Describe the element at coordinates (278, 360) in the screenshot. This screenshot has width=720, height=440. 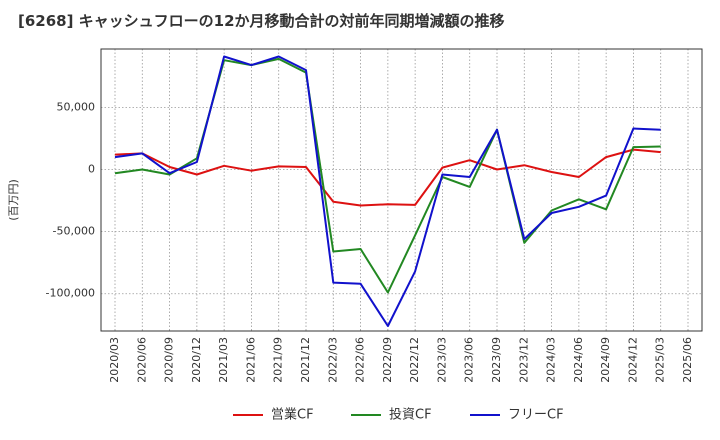
I see `x-tick-label: 2021/09` at that location.